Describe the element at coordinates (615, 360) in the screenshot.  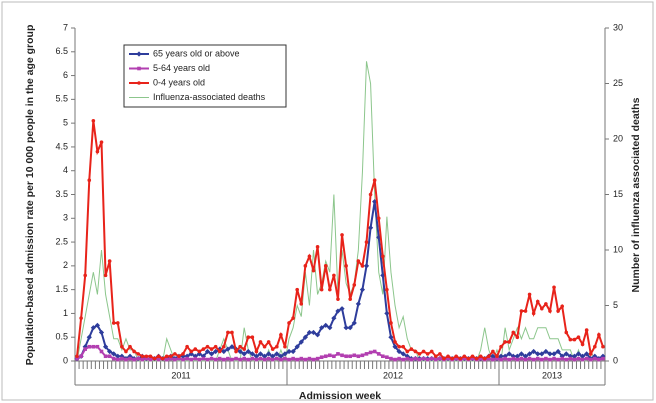
I see `y2-tick-label: 0` at that location.